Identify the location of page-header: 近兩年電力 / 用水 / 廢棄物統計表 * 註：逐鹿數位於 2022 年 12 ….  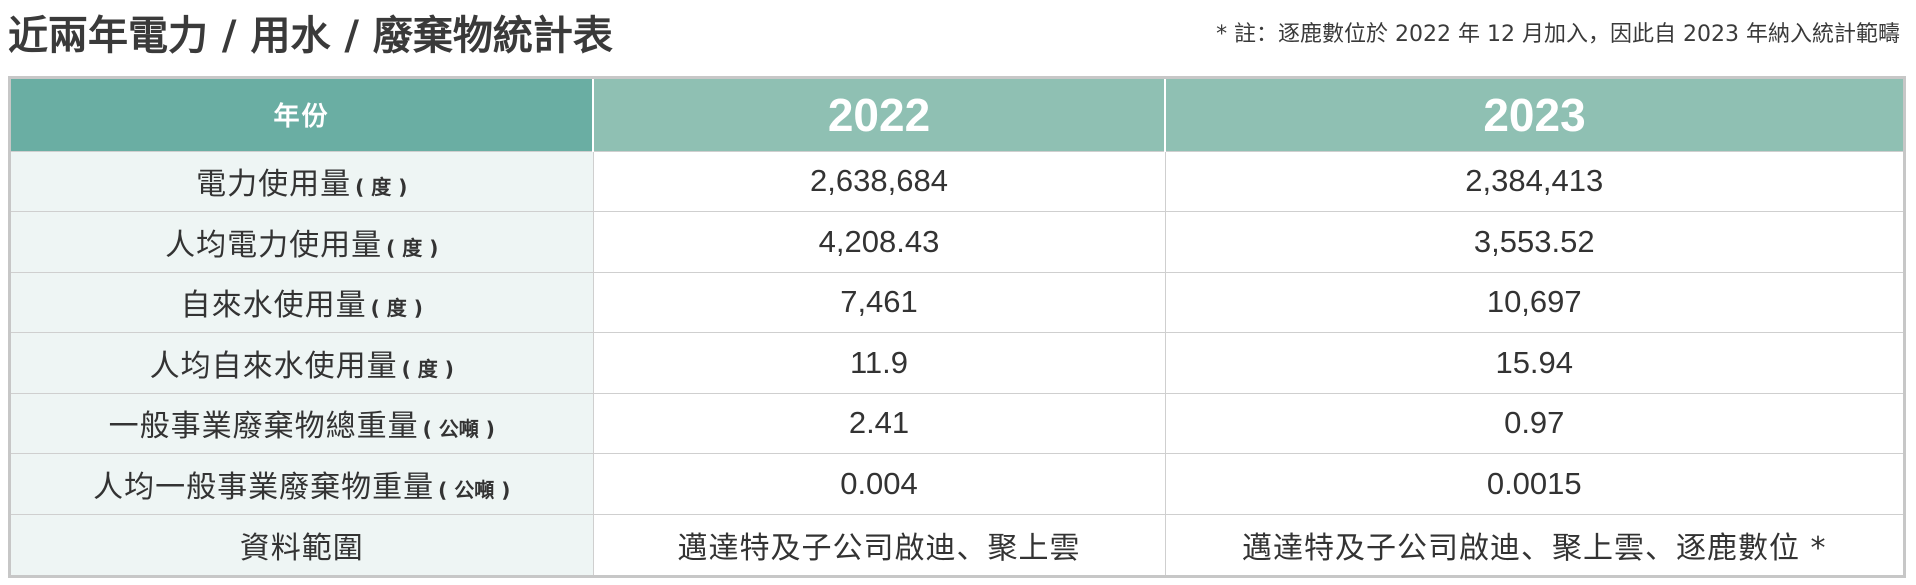
(958, 36).